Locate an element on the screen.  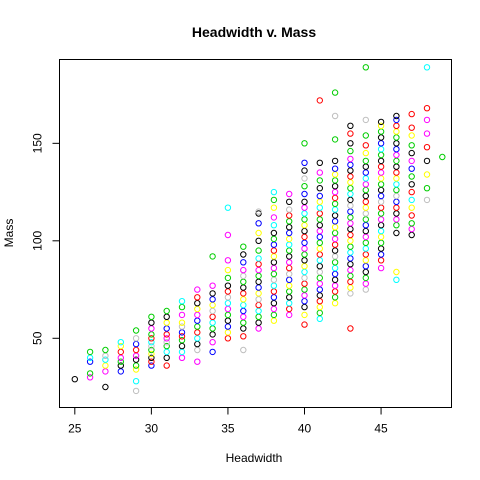
x-tick-label: 40 is located at coordinates (305, 429).